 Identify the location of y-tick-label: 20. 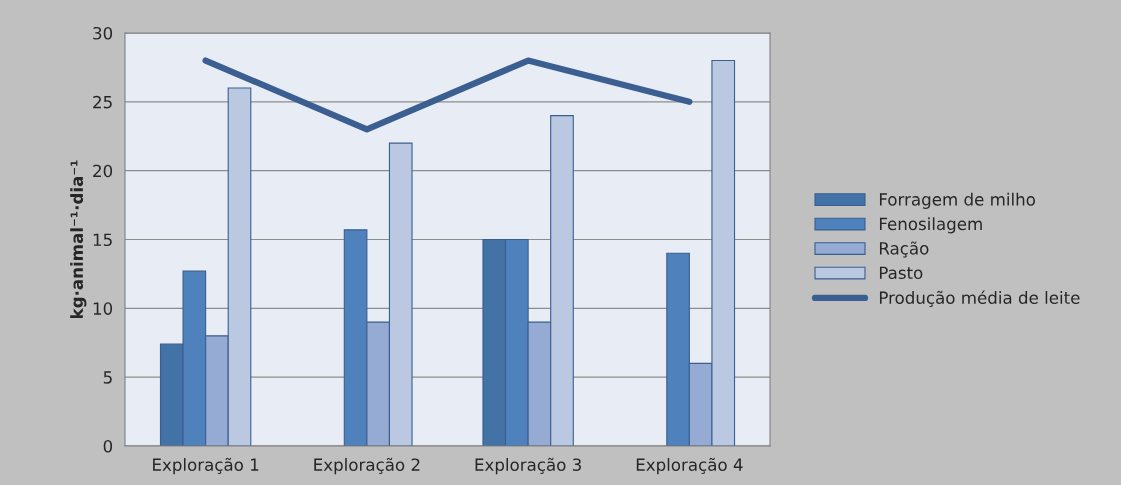
(103, 171).